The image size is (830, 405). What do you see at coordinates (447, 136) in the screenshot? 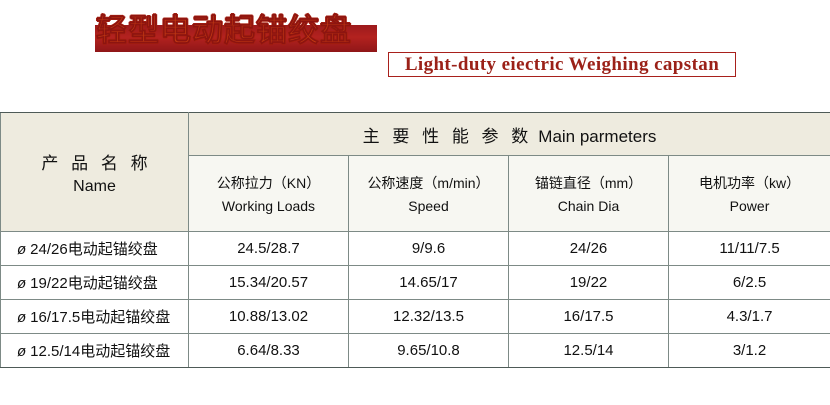
I see `header-main-parameters-cn: 主 要 性 能 参 数` at bounding box center [447, 136].